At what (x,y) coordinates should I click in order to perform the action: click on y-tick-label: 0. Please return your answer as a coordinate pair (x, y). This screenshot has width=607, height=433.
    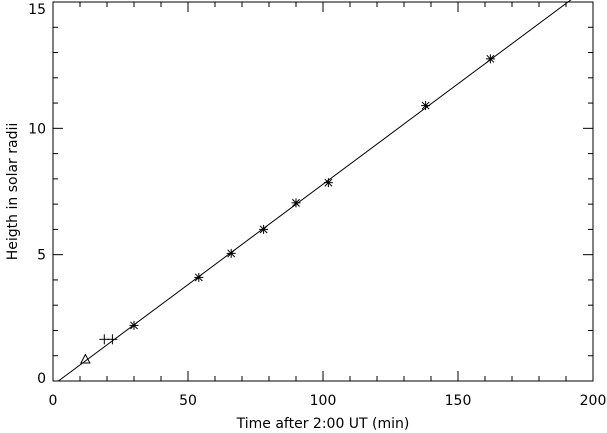
    Looking at the image, I should click on (41, 379).